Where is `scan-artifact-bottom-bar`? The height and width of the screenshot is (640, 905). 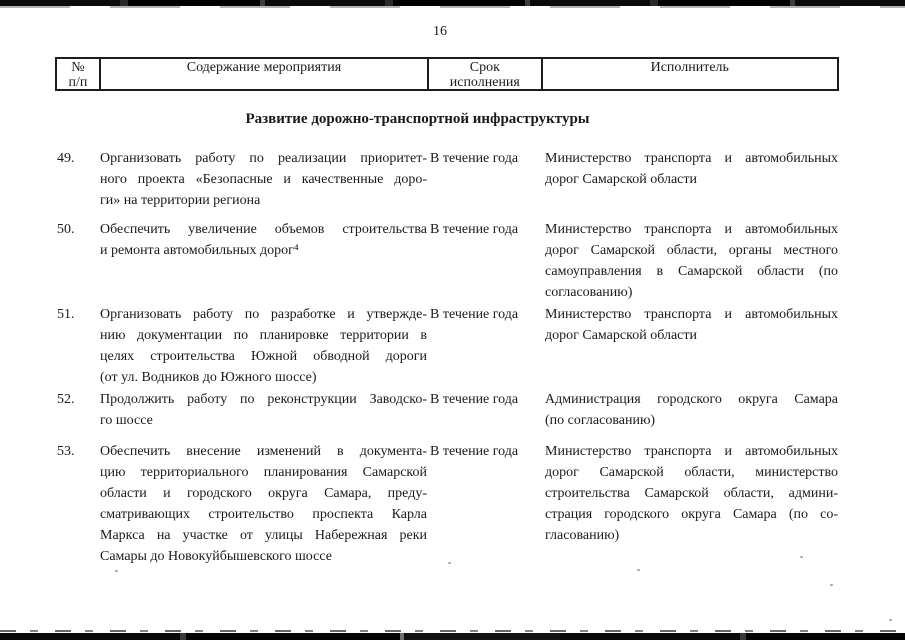
scan-artifact-bottom-bar is located at coordinates (452, 636).